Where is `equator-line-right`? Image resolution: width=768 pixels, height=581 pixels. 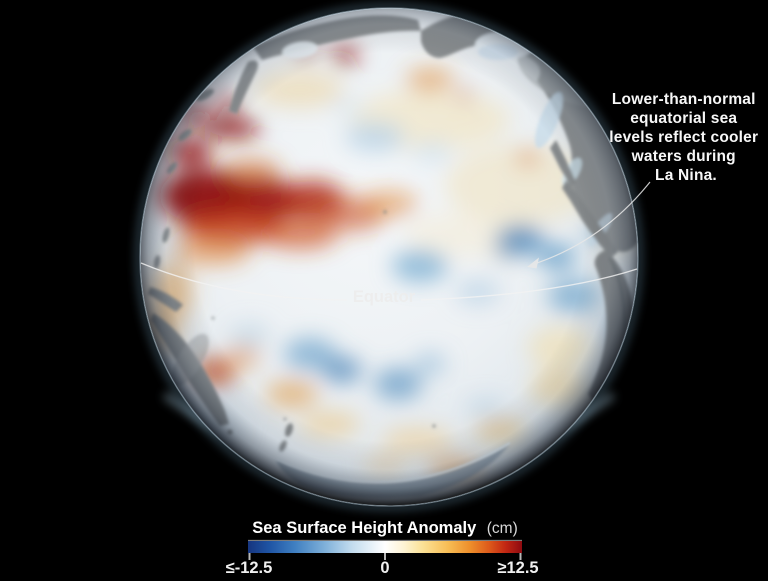 equator-line-right is located at coordinates (529, 284).